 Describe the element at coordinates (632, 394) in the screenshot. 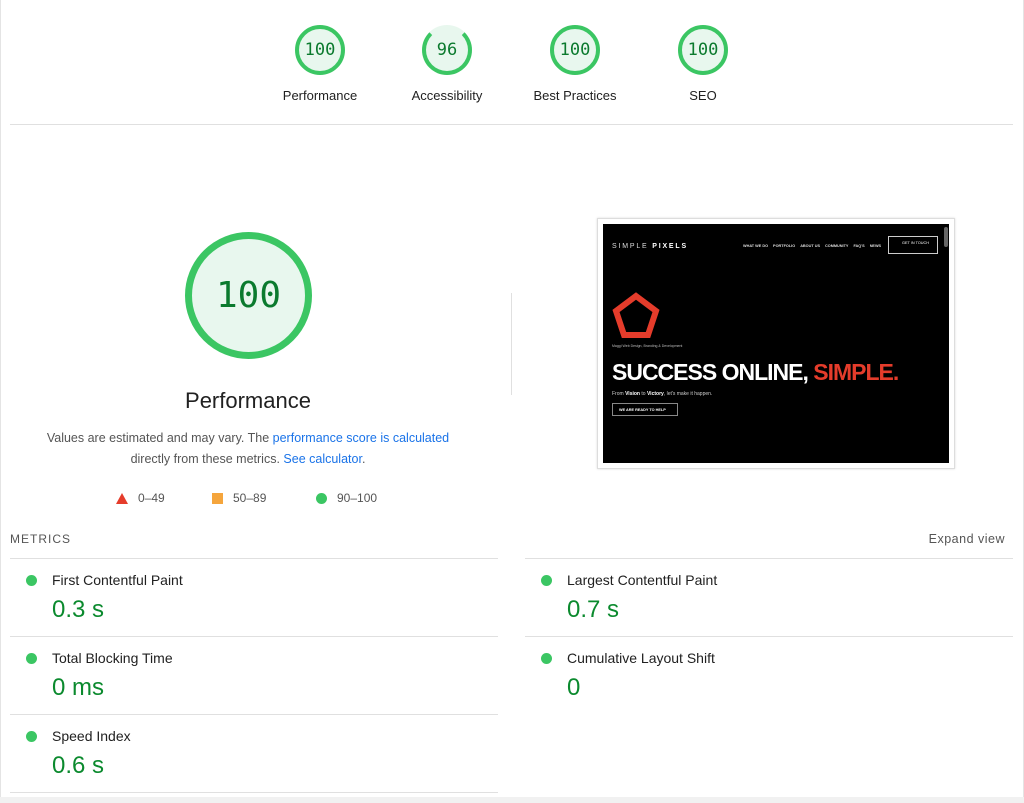

I see `sub-text: Vision` at that location.